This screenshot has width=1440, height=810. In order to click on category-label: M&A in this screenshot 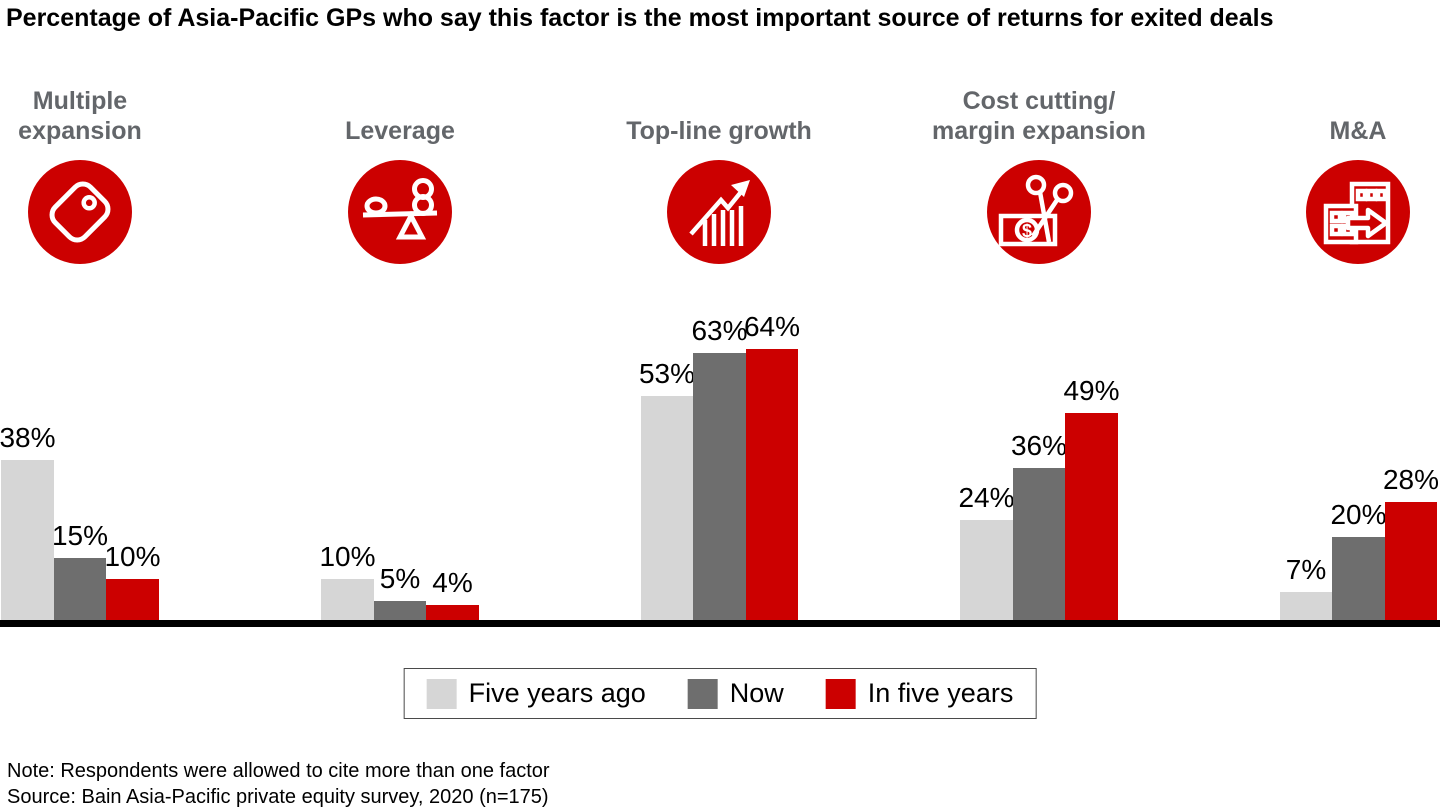, I will do `click(1319, 115)`.